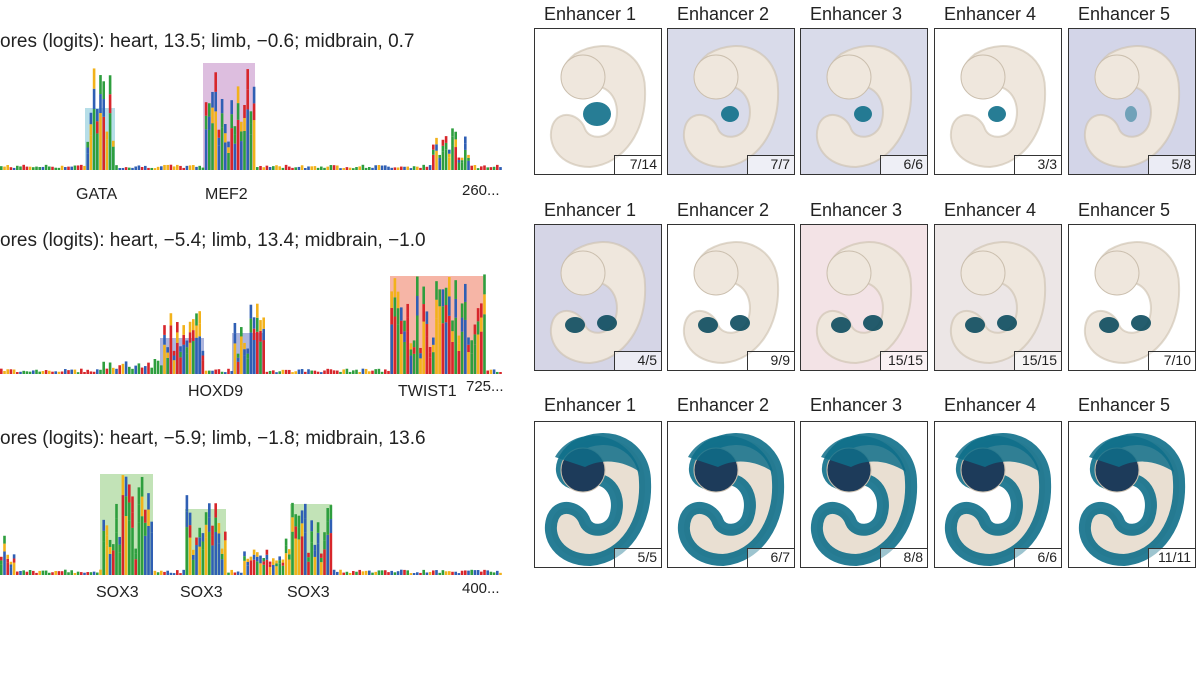 This screenshot has width=1200, height=675. I want to click on enhancer-header-1: Enhancer 1, so click(590, 405).